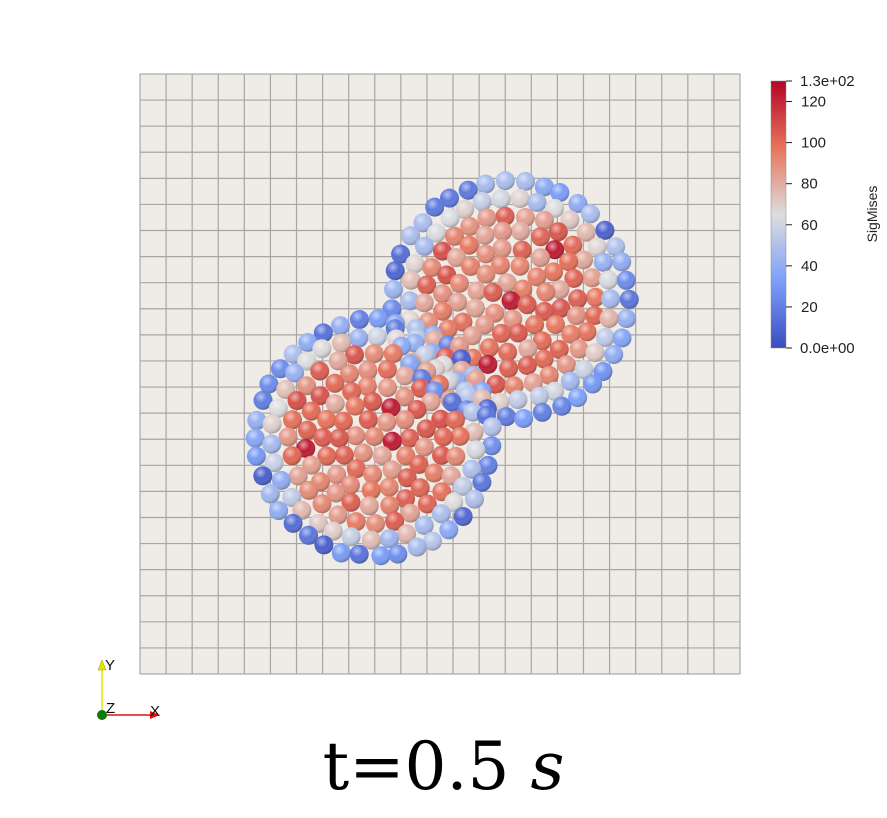 This screenshot has width=887, height=818. I want to click on x-arrow-icon, so click(155, 715).